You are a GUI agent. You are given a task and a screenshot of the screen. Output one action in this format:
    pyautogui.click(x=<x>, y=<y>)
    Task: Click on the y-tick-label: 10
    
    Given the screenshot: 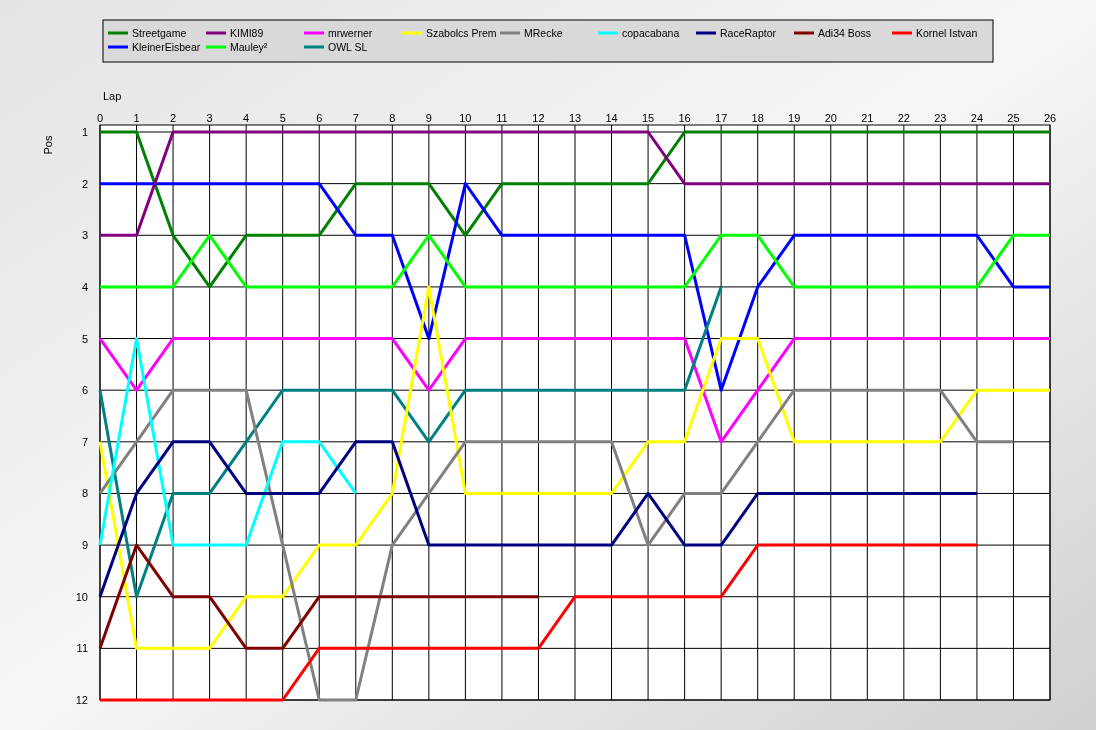 What is the action you would take?
    pyautogui.click(x=81, y=596)
    